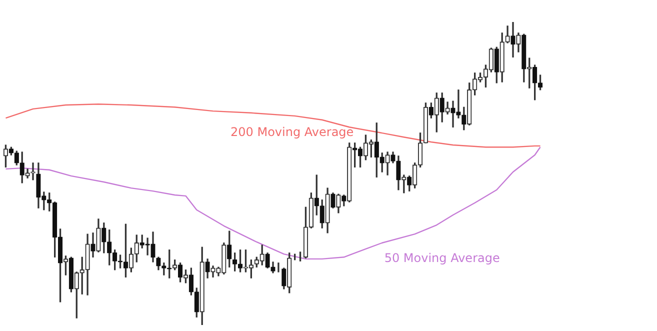  Describe the element at coordinates (33, 171) in the screenshot. I see `candlestick` at that location.